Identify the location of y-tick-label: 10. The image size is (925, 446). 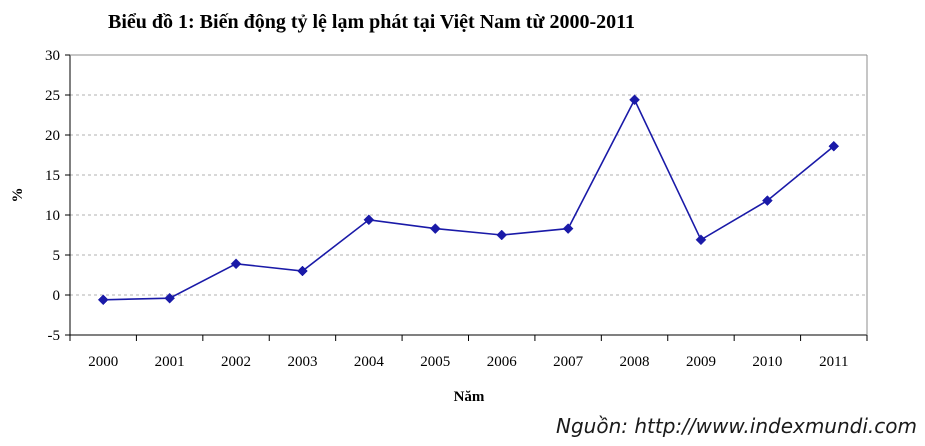
(52, 216).